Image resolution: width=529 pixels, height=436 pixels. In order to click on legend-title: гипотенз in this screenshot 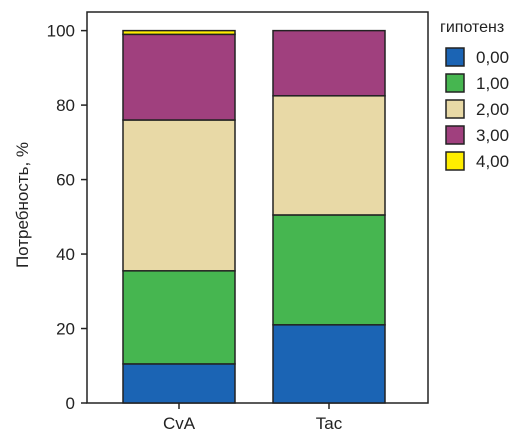, I will do `click(472, 27)`.